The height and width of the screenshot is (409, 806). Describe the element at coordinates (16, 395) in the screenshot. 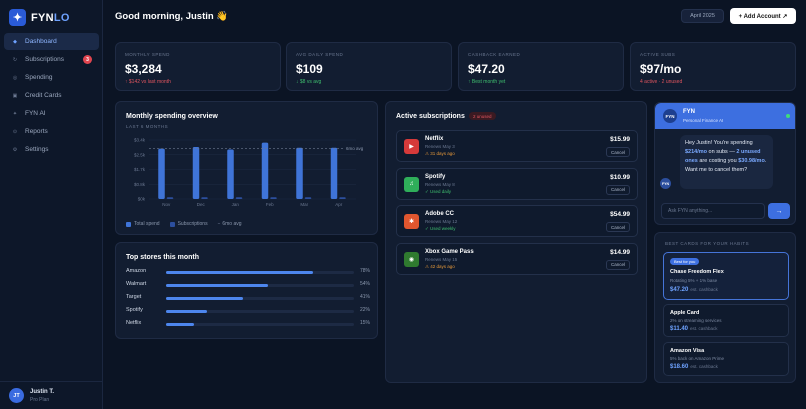

I see `avatar: JT` at that location.